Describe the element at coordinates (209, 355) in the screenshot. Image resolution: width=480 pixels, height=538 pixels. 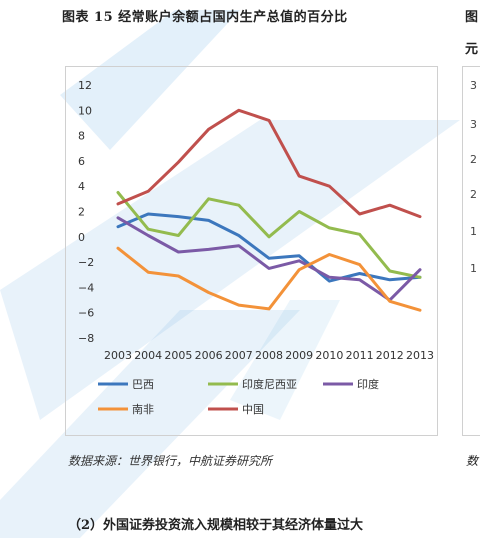
I see `x-tick-label: 2006` at that location.